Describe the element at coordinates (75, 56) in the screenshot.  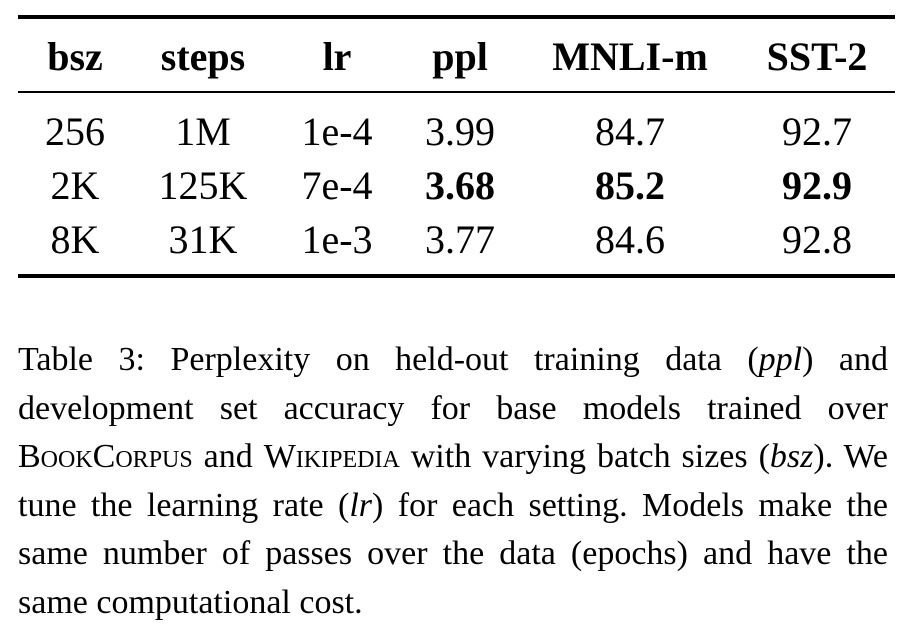
I see `header-bsz: bsz` at that location.